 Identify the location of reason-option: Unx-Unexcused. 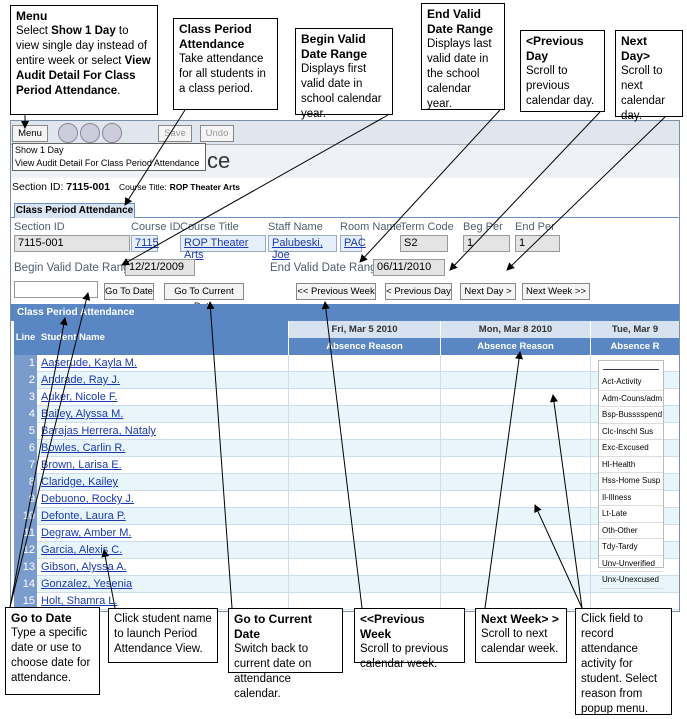
(631, 580).